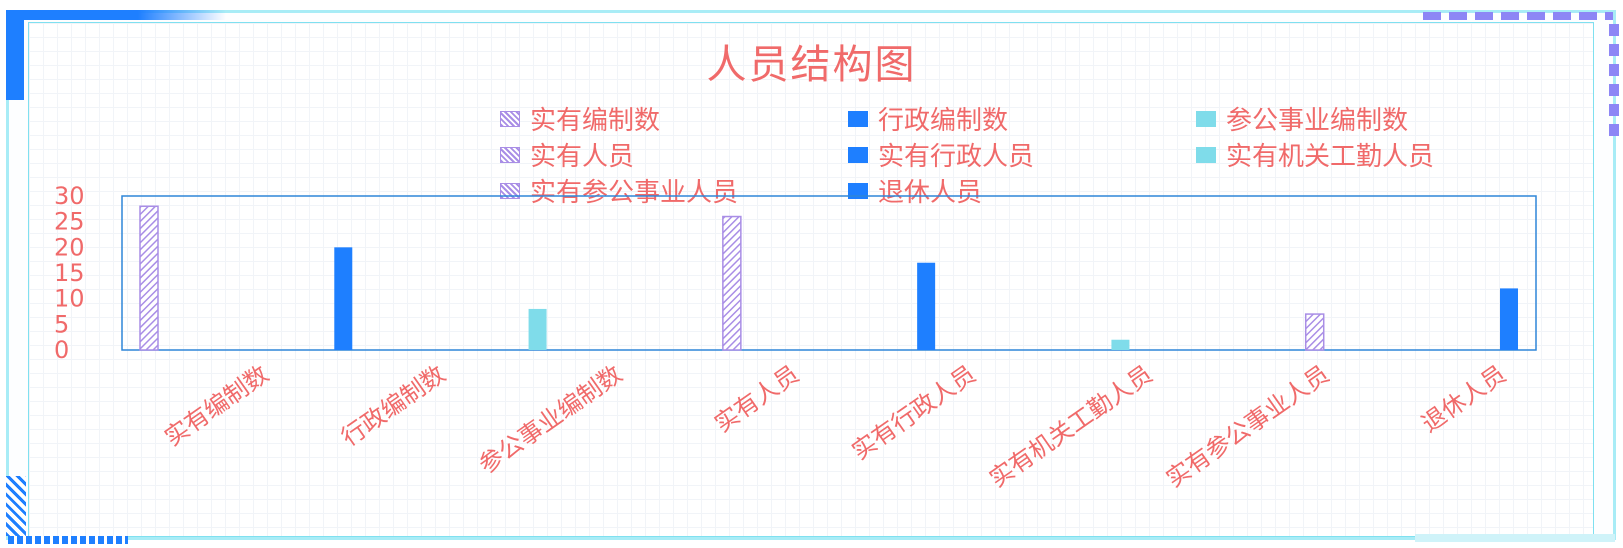 This screenshot has height=548, width=1623. What do you see at coordinates (69, 273) in the screenshot?
I see `y-tick-label: 15` at bounding box center [69, 273].